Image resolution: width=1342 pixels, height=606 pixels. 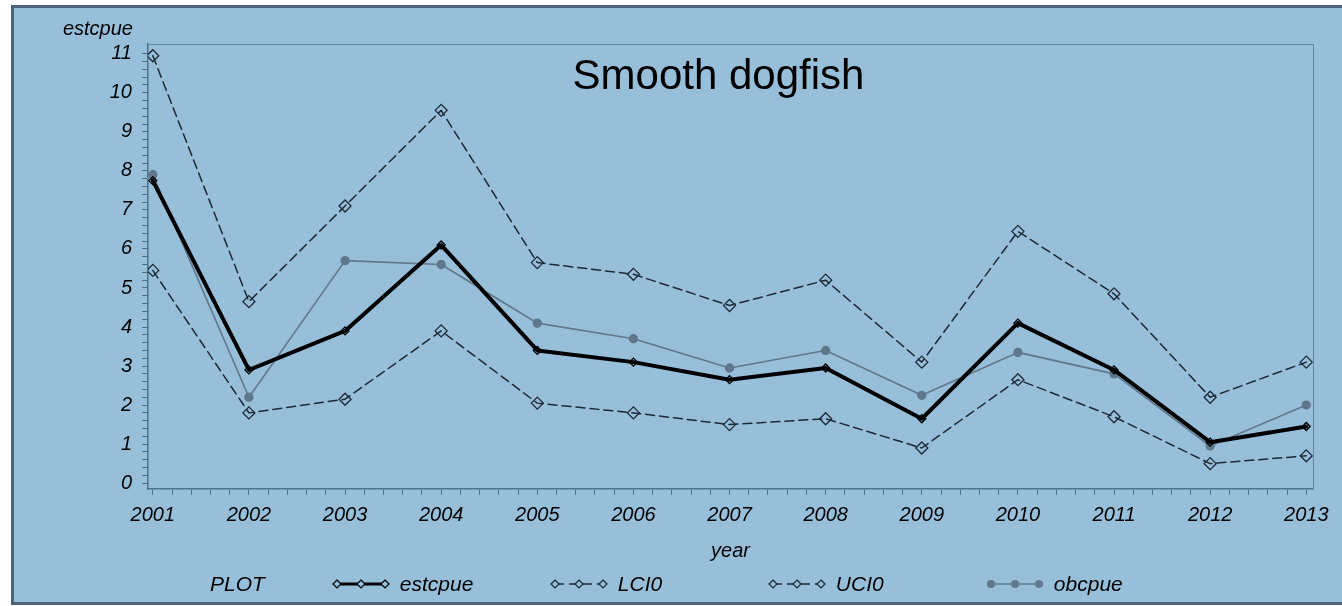 I want to click on y-tick-label: 2, so click(x=125, y=403).